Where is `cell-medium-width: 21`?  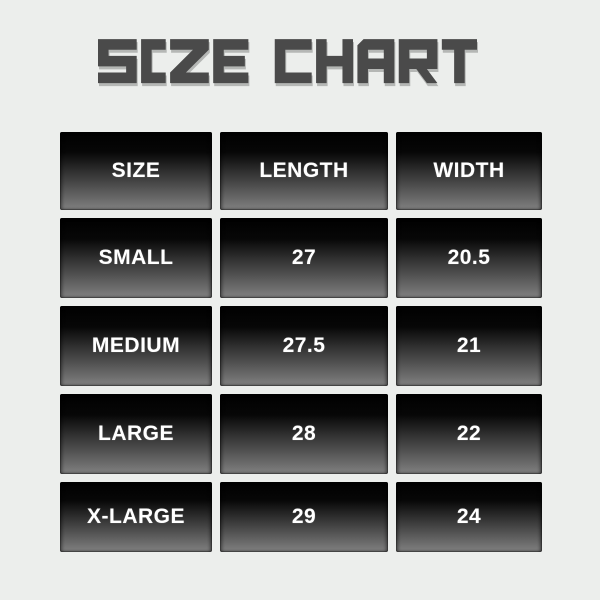
cell-medium-width: 21 is located at coordinates (469, 346).